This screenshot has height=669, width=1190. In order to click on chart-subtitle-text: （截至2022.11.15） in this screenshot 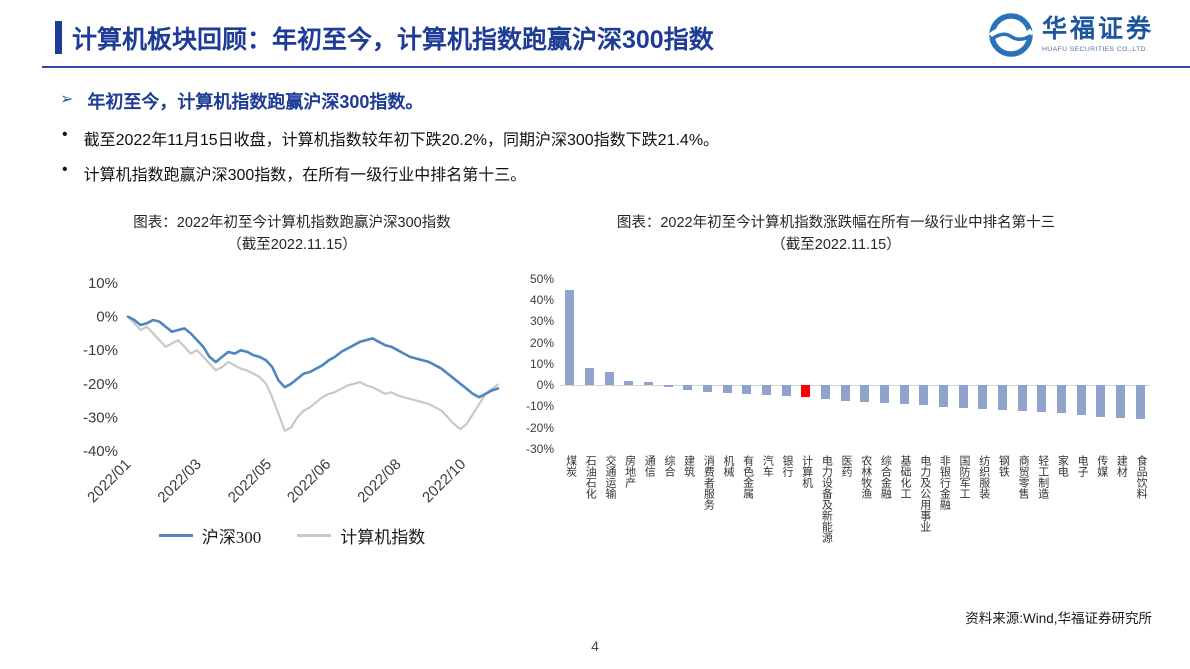, I will do `click(836, 245)`.